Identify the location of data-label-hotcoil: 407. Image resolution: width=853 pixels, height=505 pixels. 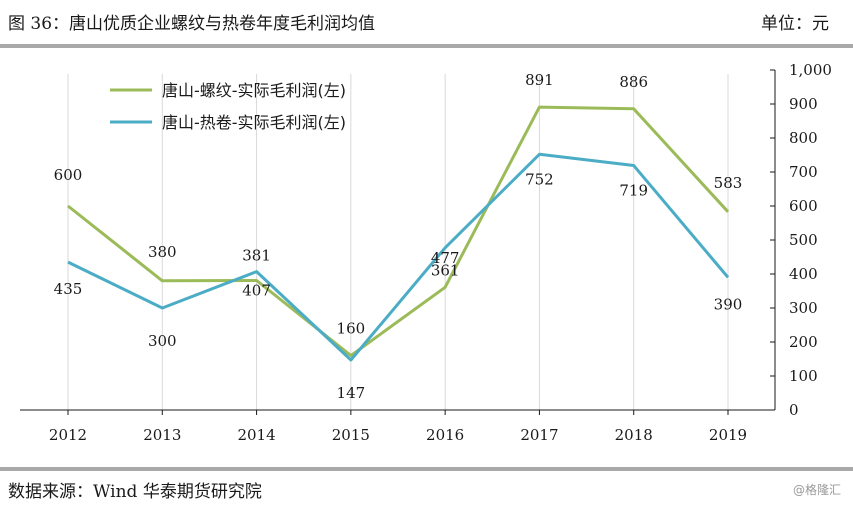
(256, 291).